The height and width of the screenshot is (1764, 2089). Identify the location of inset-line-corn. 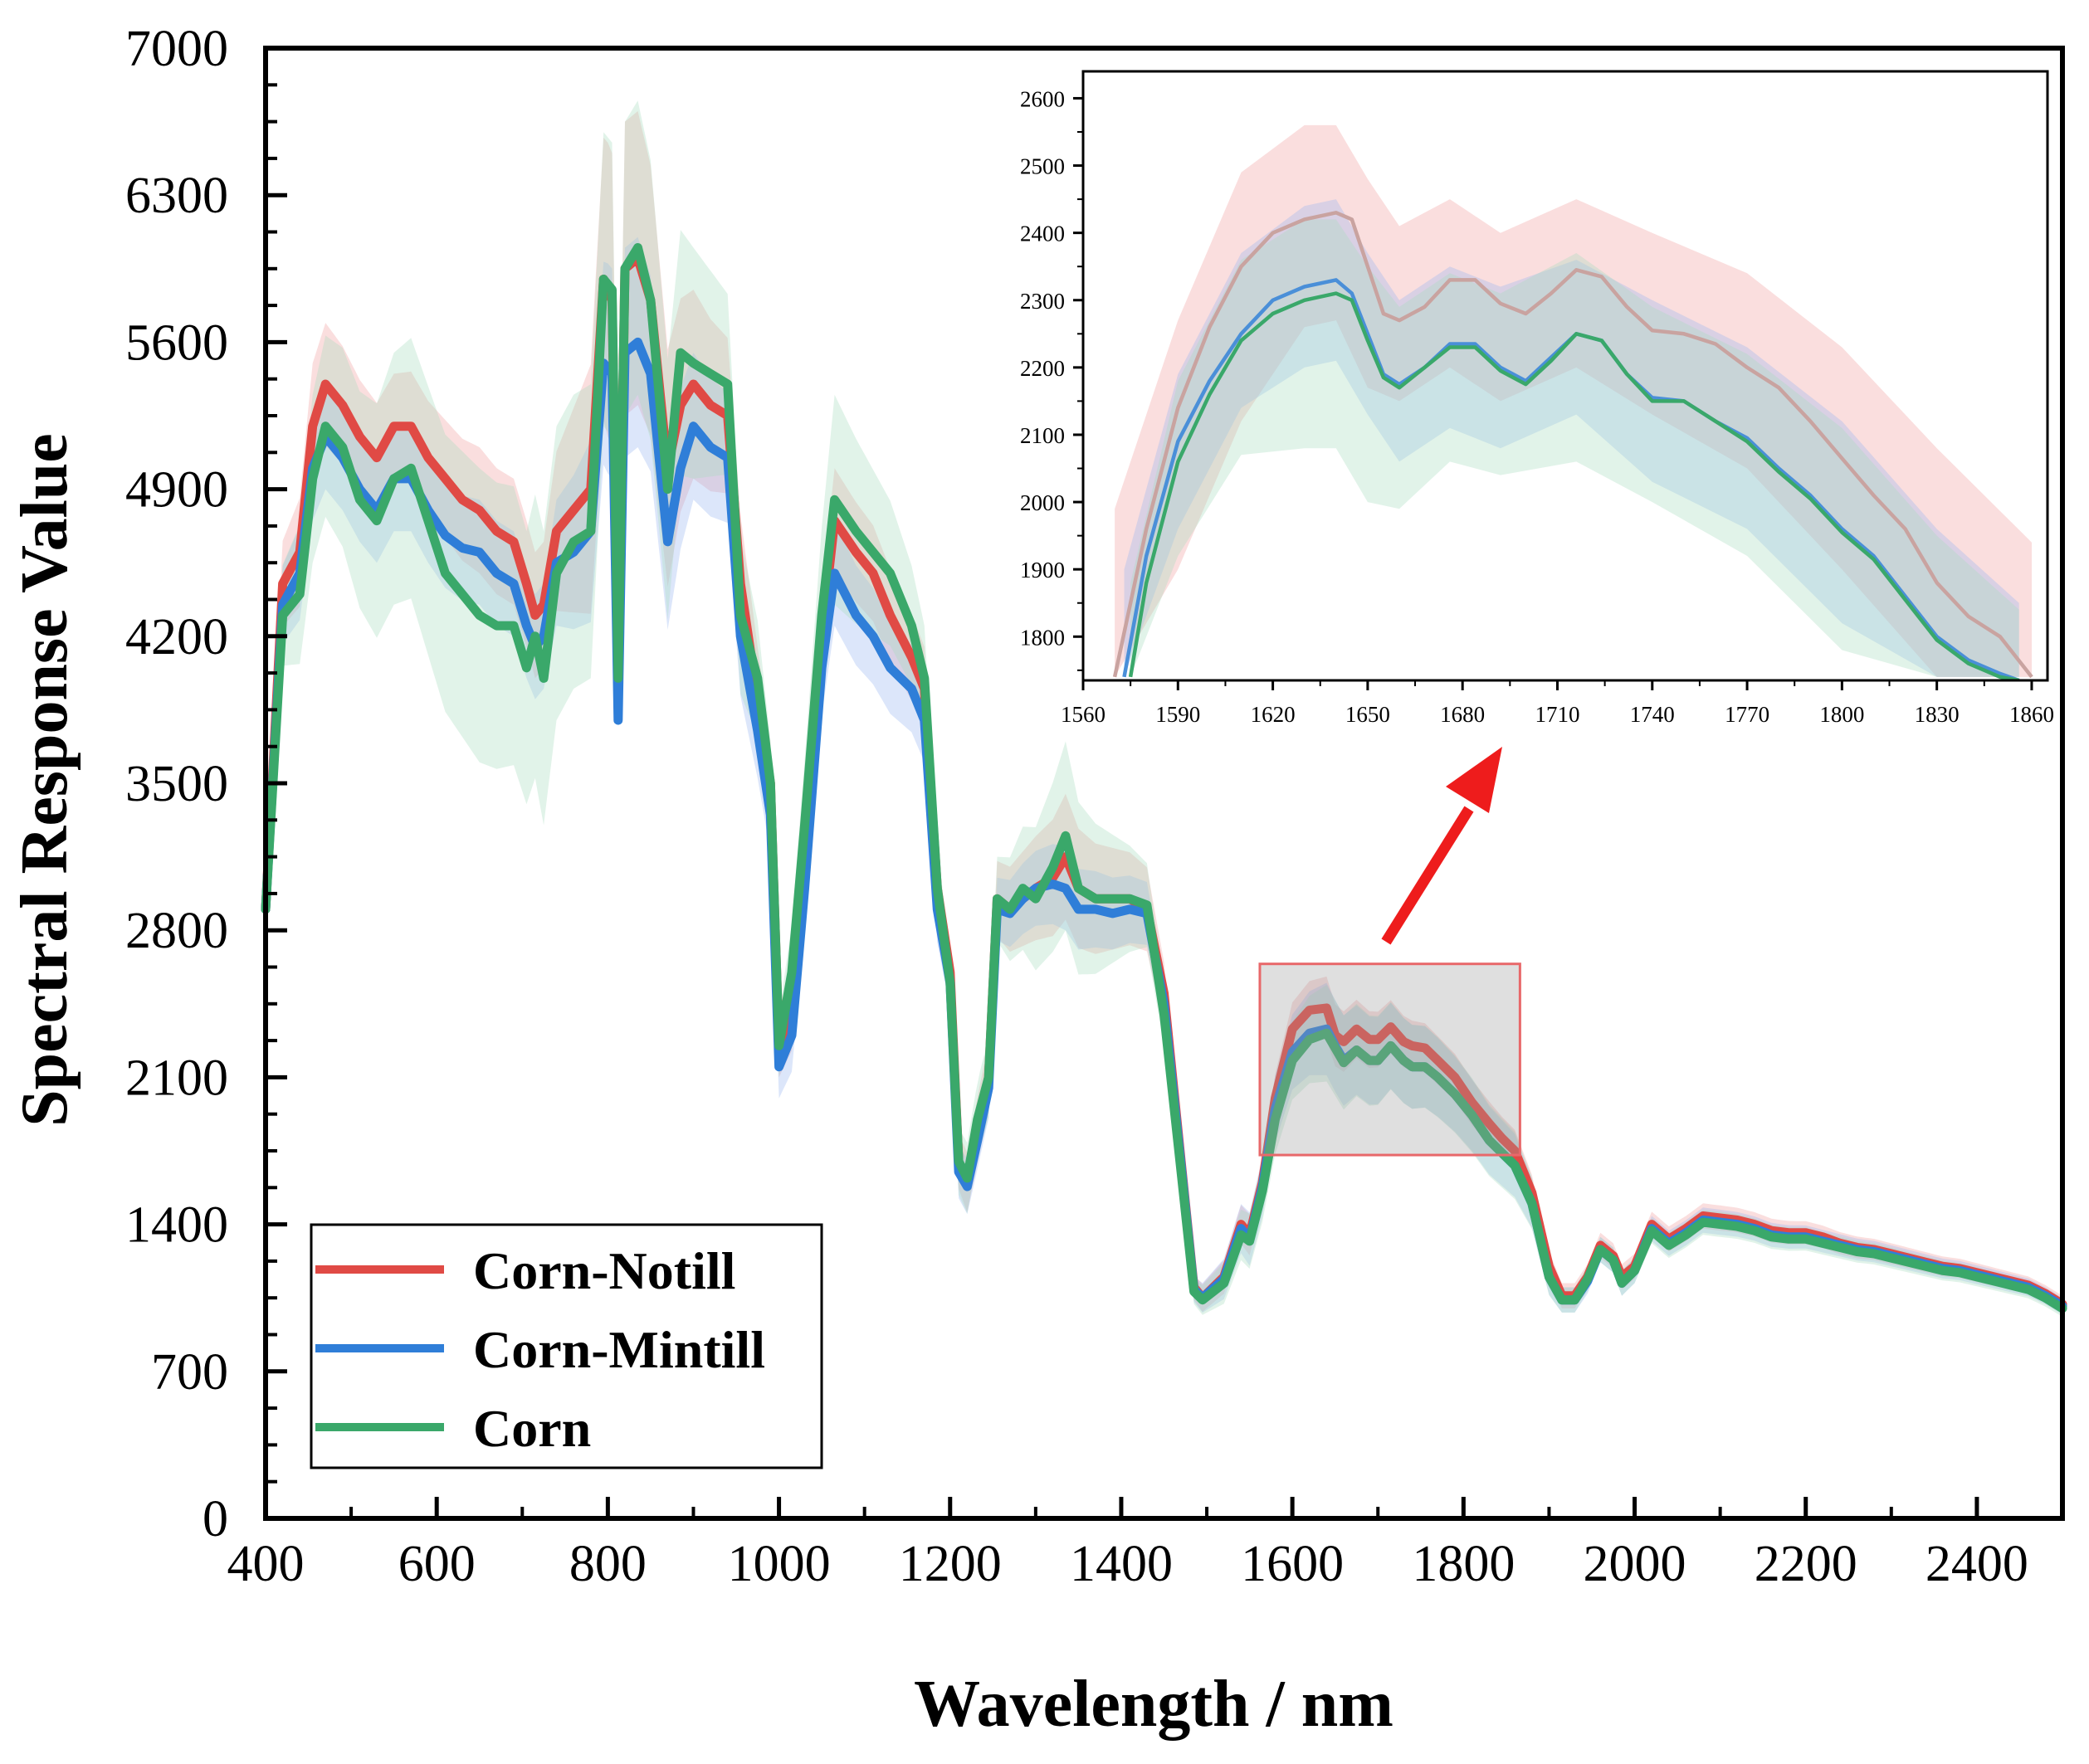
(1574, 485).